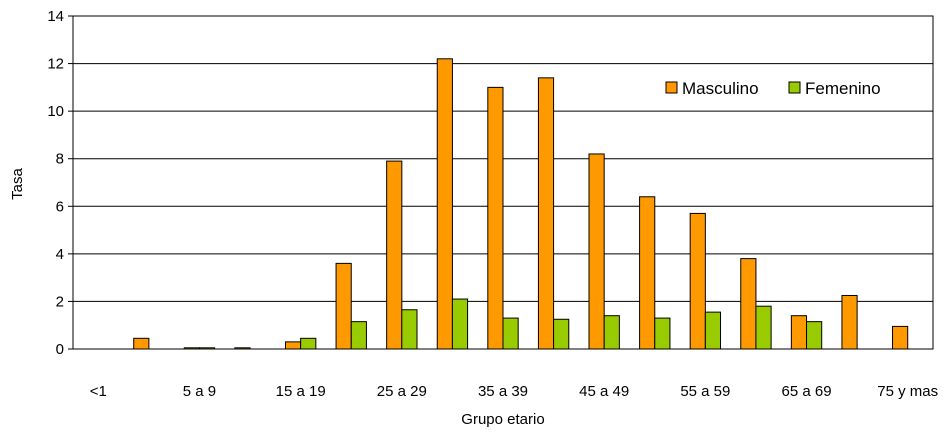 Image resolution: width=946 pixels, height=438 pixels. What do you see at coordinates (907, 391) in the screenshot?
I see `x-tick-label: 75 y mas` at bounding box center [907, 391].